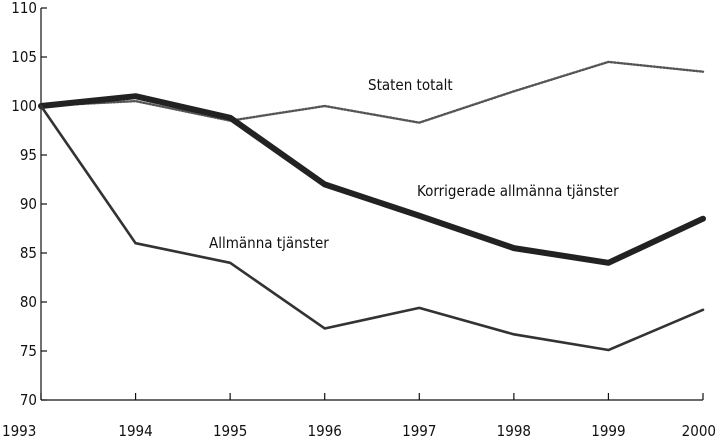 This screenshot has height=440, width=719. I want to click on y-ticks: 70 75 80 85 90 95 100 105 110, so click(29, 204).